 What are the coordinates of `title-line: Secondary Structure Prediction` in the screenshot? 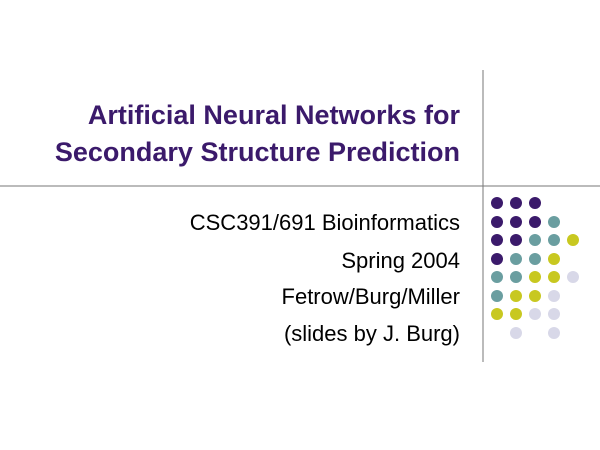 It's located at (257, 152).